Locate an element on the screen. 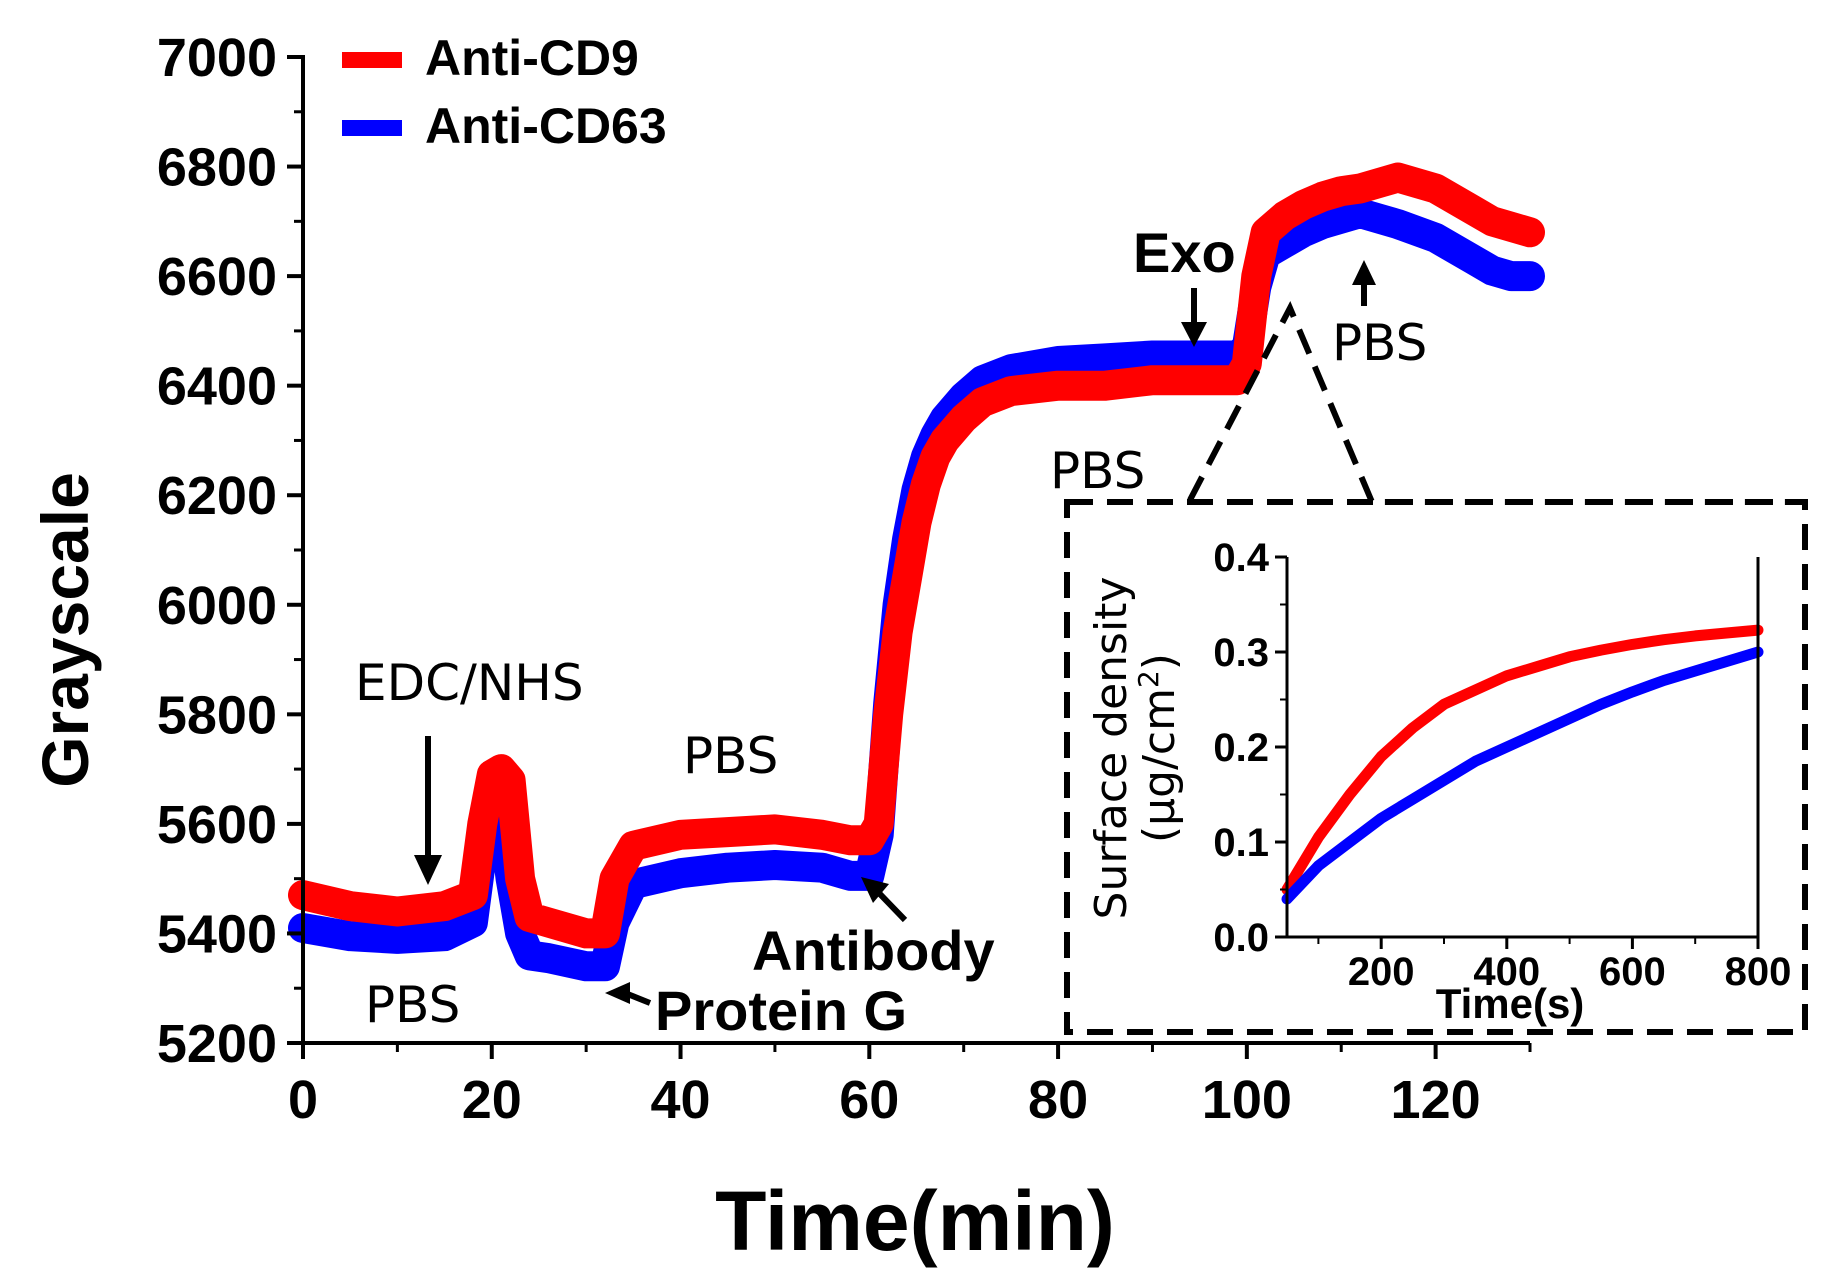  main-x-tick-label: 100 is located at coordinates (1247, 1100).